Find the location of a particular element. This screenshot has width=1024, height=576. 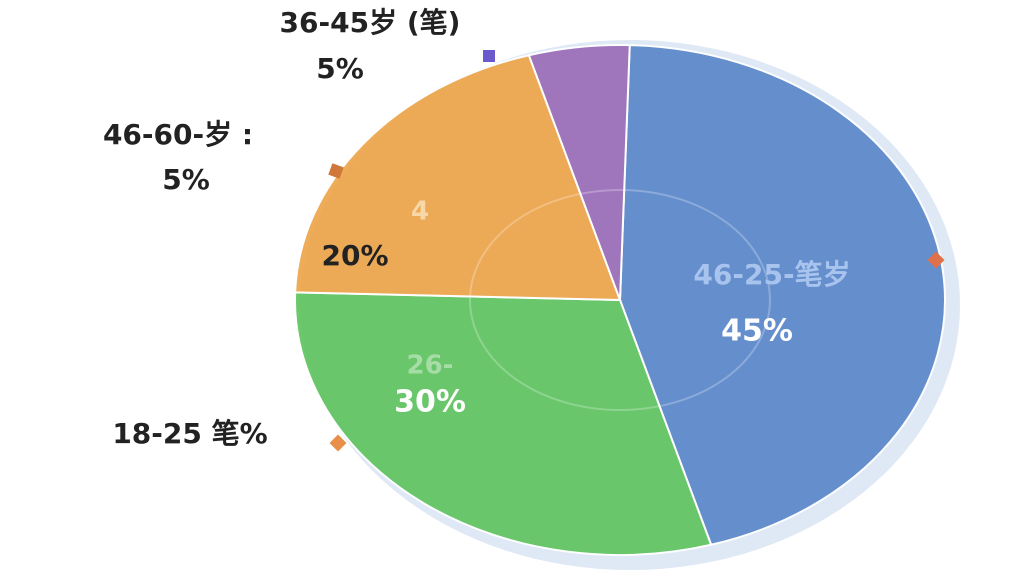

value-label: 30% is located at coordinates (430, 402).